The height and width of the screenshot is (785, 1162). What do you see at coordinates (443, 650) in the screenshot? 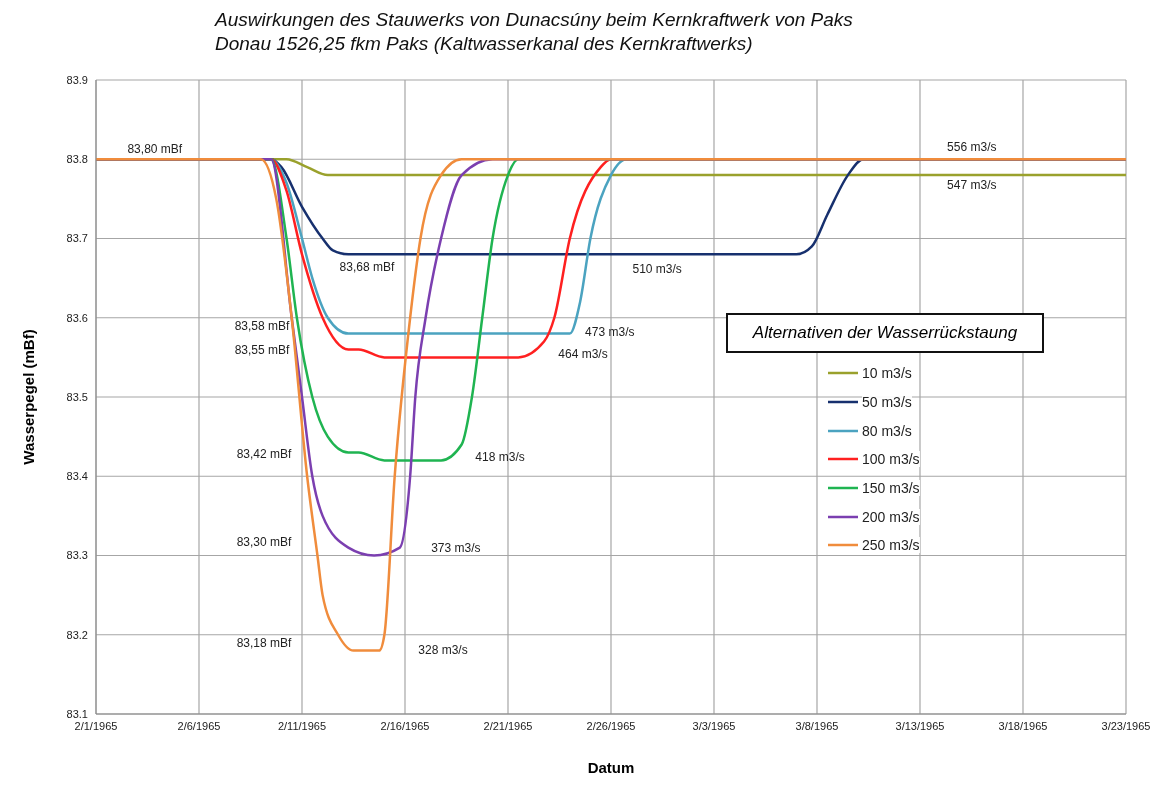
I see `annotation: 328 m3/s` at bounding box center [443, 650].